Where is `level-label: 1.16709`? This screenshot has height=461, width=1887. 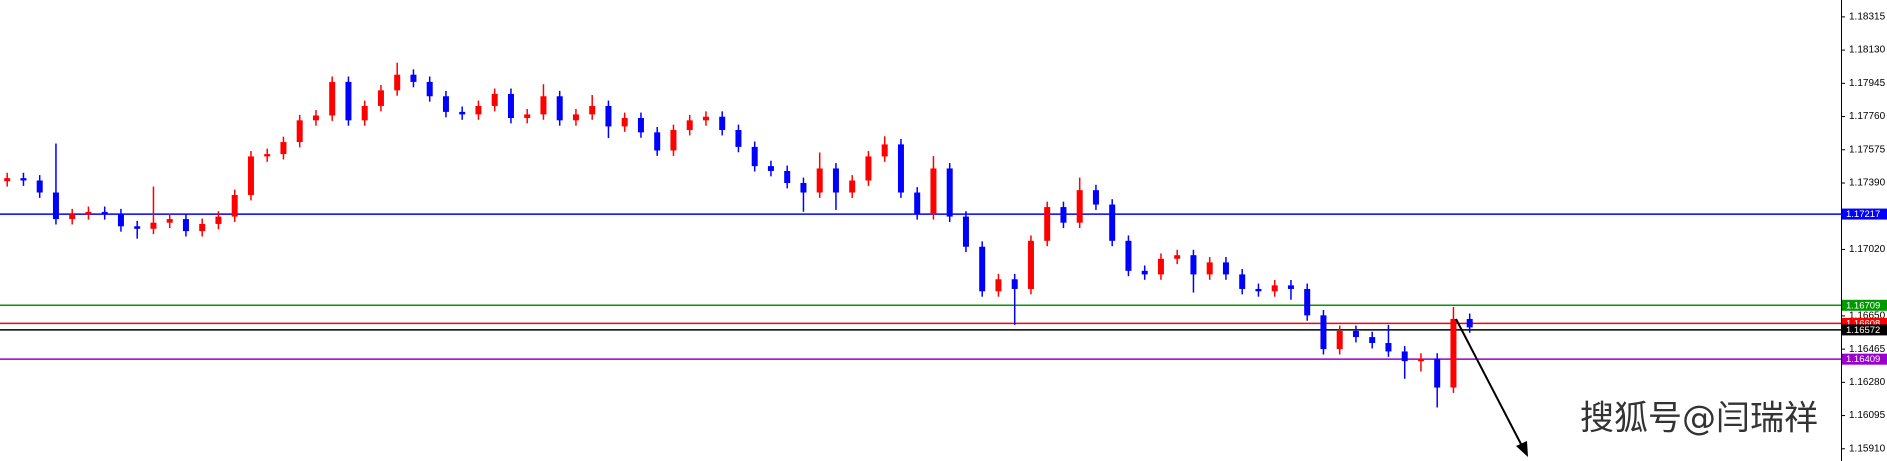 level-label: 1.16709 is located at coordinates (1863, 305).